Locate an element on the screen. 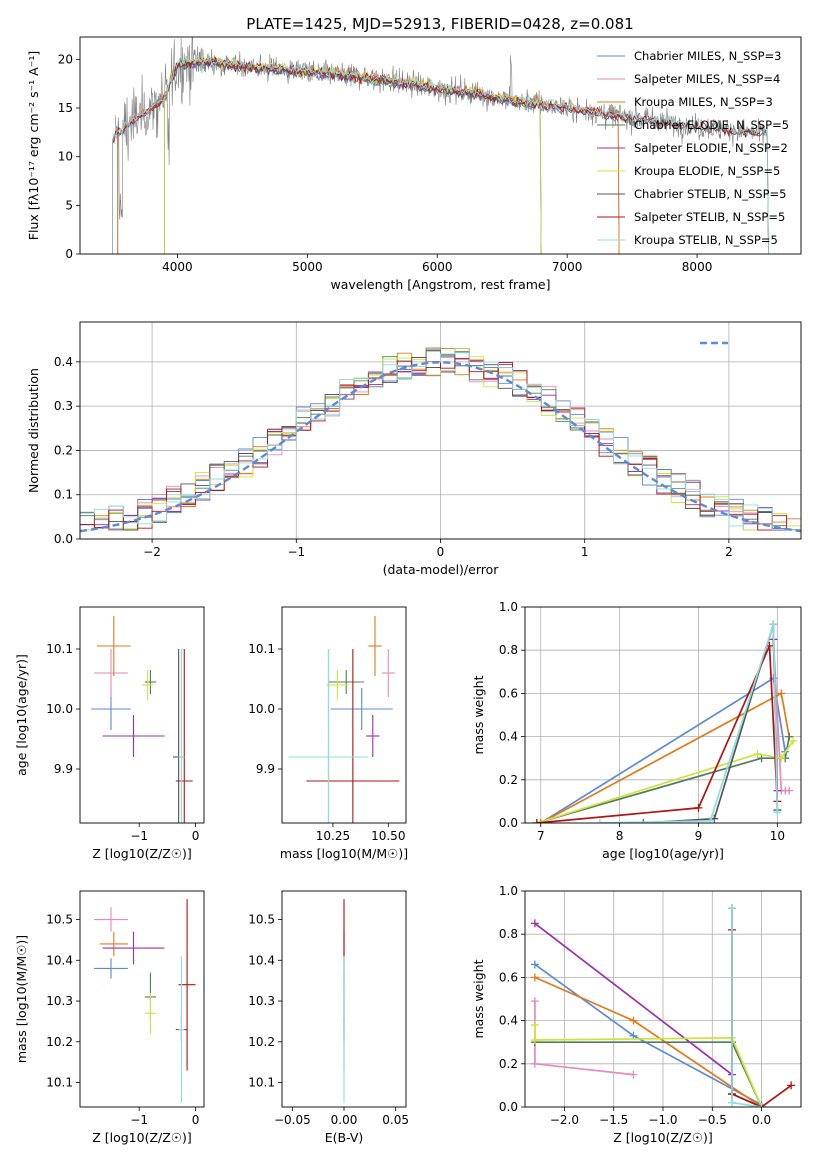 The height and width of the screenshot is (1170, 819). x-tick-label: 2 is located at coordinates (729, 552).